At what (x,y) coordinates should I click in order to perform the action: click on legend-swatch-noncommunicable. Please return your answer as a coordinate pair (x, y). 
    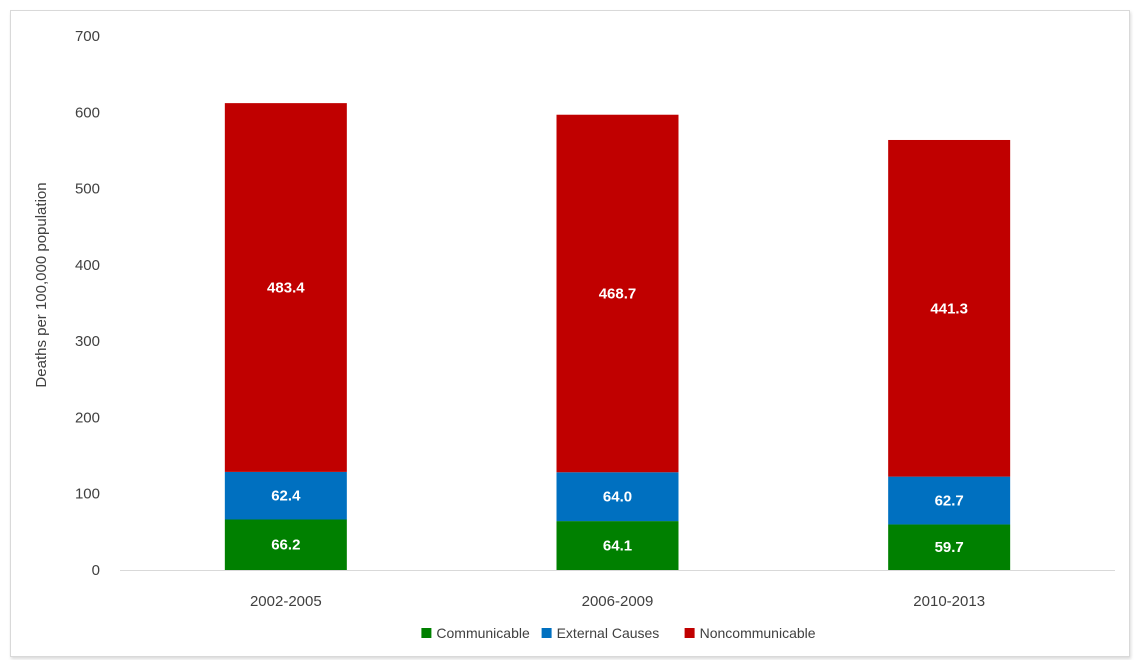
    Looking at the image, I should click on (689, 633).